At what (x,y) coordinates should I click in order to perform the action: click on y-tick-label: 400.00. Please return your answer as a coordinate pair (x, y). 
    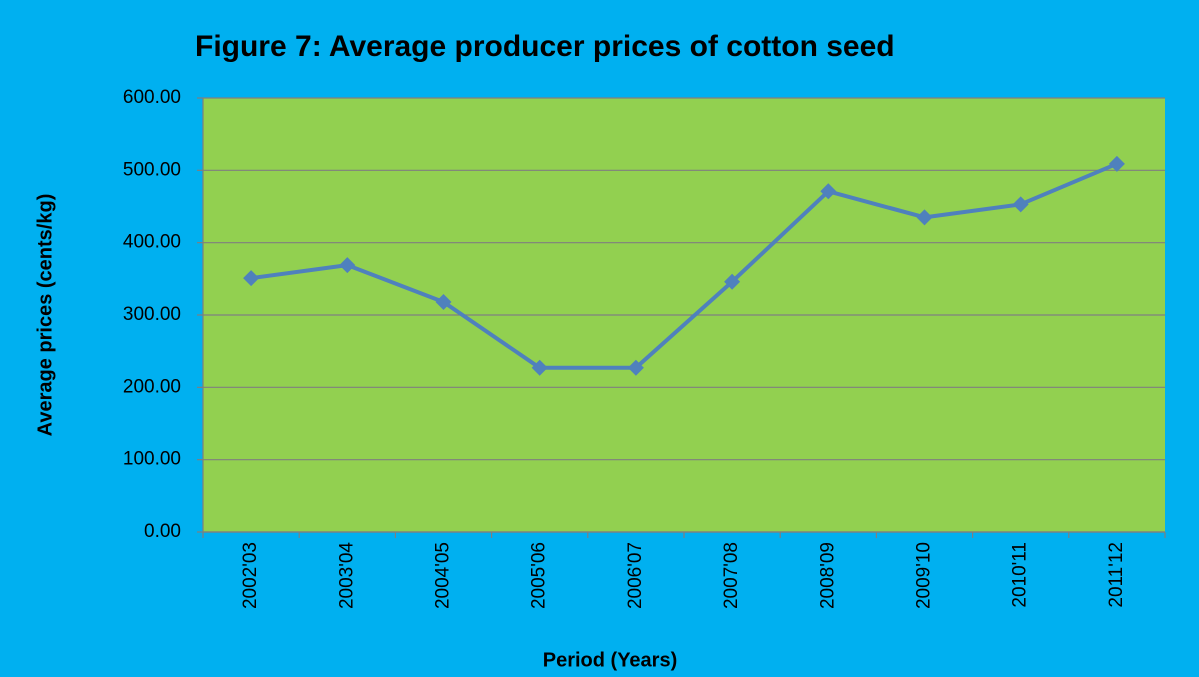
    Looking at the image, I should click on (152, 242).